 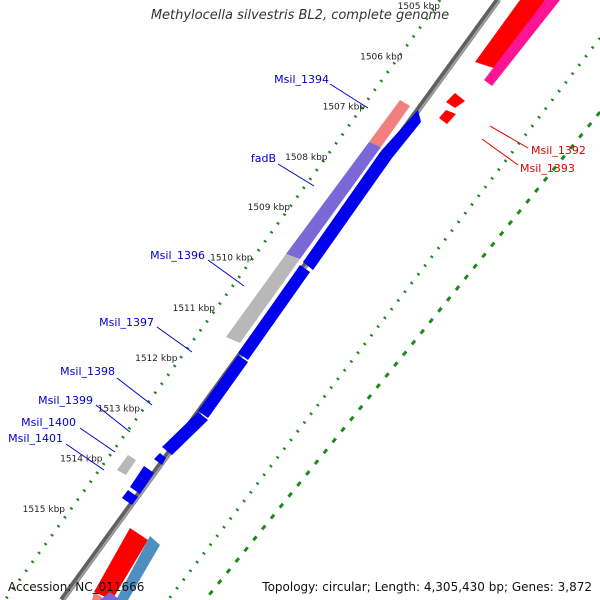 I want to click on label-fadB: fadB, so click(x=263, y=158).